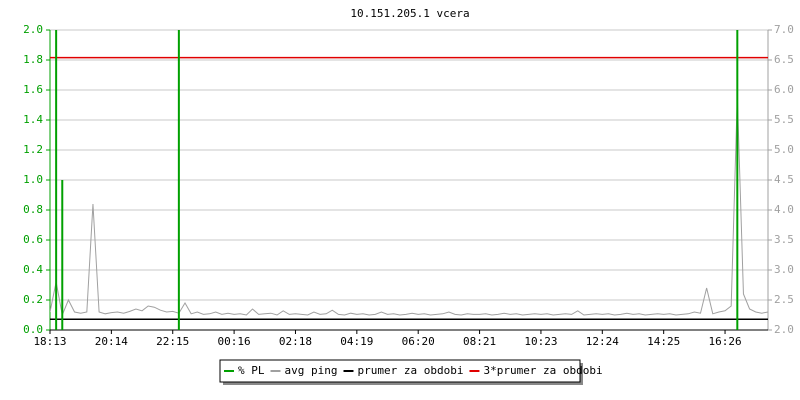 The width and height of the screenshot is (800, 400). I want to click on legend-label: avg ping, so click(311, 370).